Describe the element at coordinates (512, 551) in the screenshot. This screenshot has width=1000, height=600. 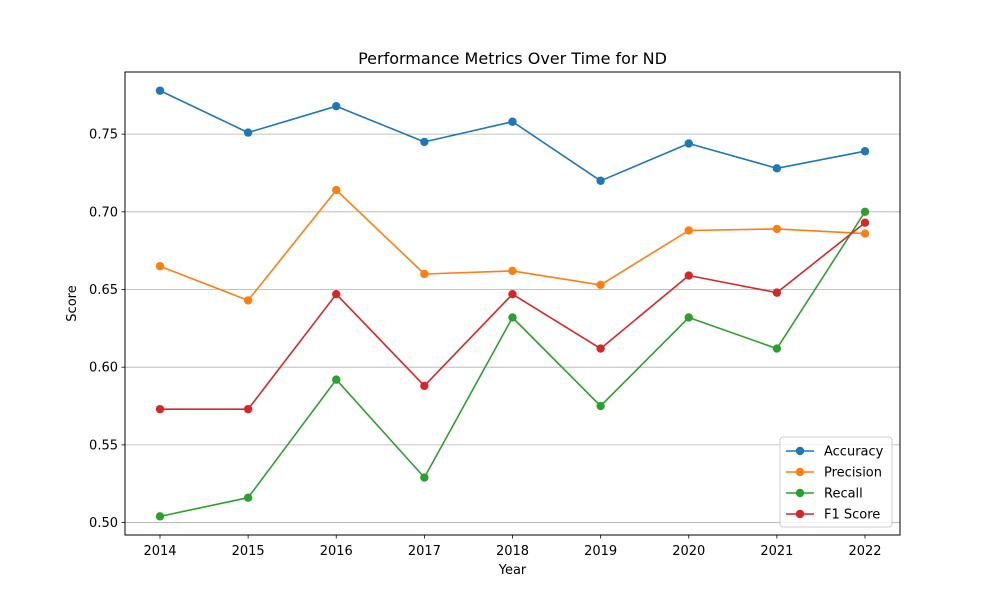
I see `x-tick-label: 2018` at that location.